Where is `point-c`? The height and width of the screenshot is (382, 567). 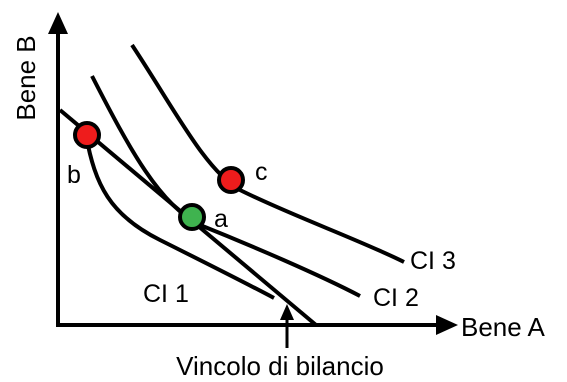
point-c is located at coordinates (231, 180).